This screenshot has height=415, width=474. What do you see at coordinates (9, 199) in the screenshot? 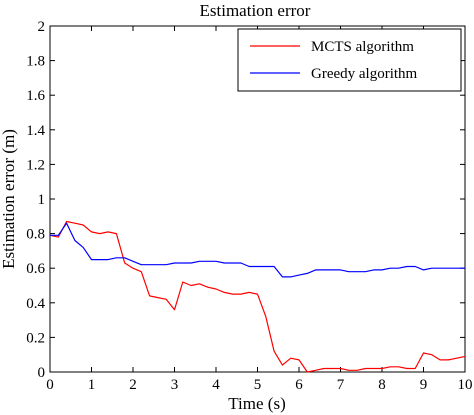
I see `y-axis-label: Estimation error (m)` at bounding box center [9, 199].